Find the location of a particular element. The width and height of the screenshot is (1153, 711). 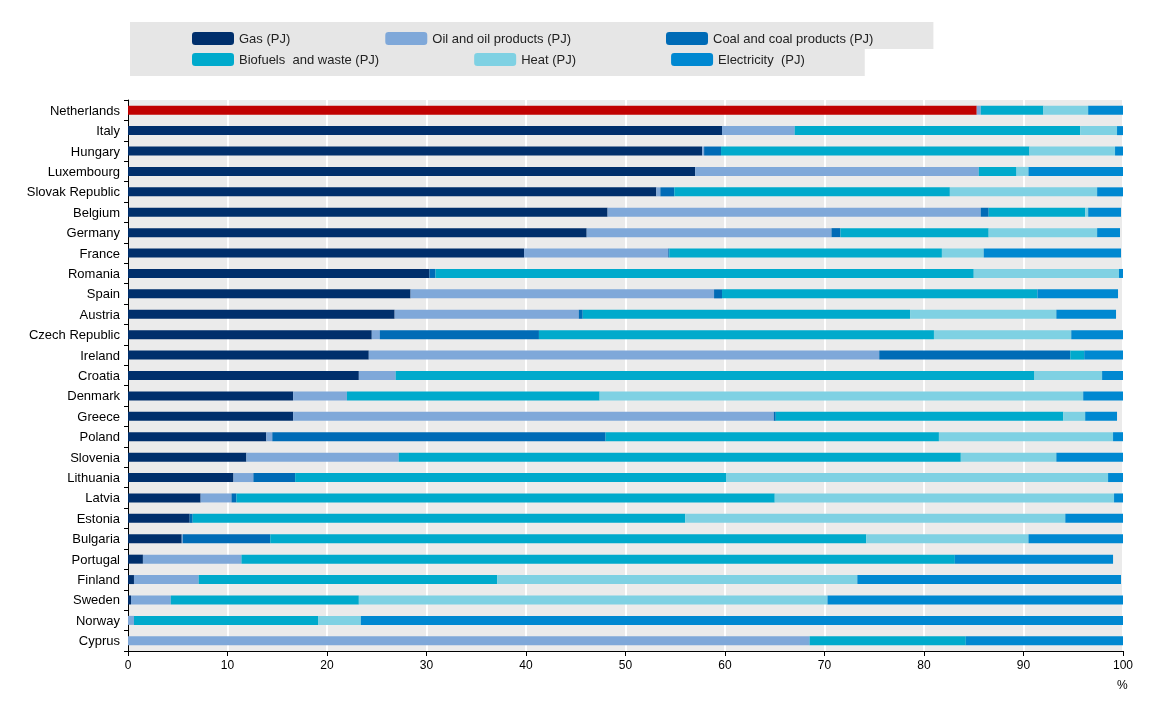

y-tick-label: Spain is located at coordinates (103, 294).